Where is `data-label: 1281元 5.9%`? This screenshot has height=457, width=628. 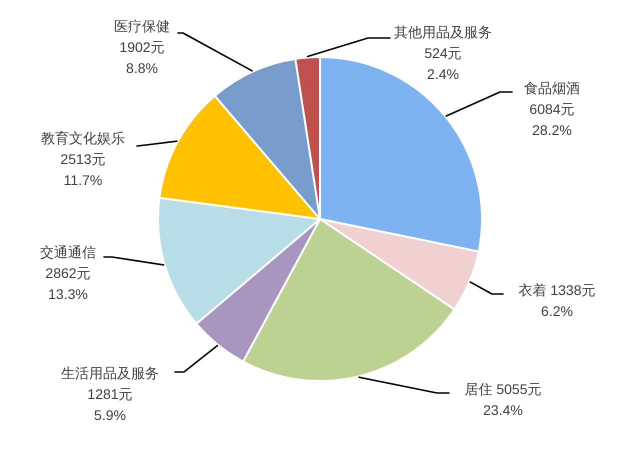
data-label: 1281元 5.9% is located at coordinates (110, 404).